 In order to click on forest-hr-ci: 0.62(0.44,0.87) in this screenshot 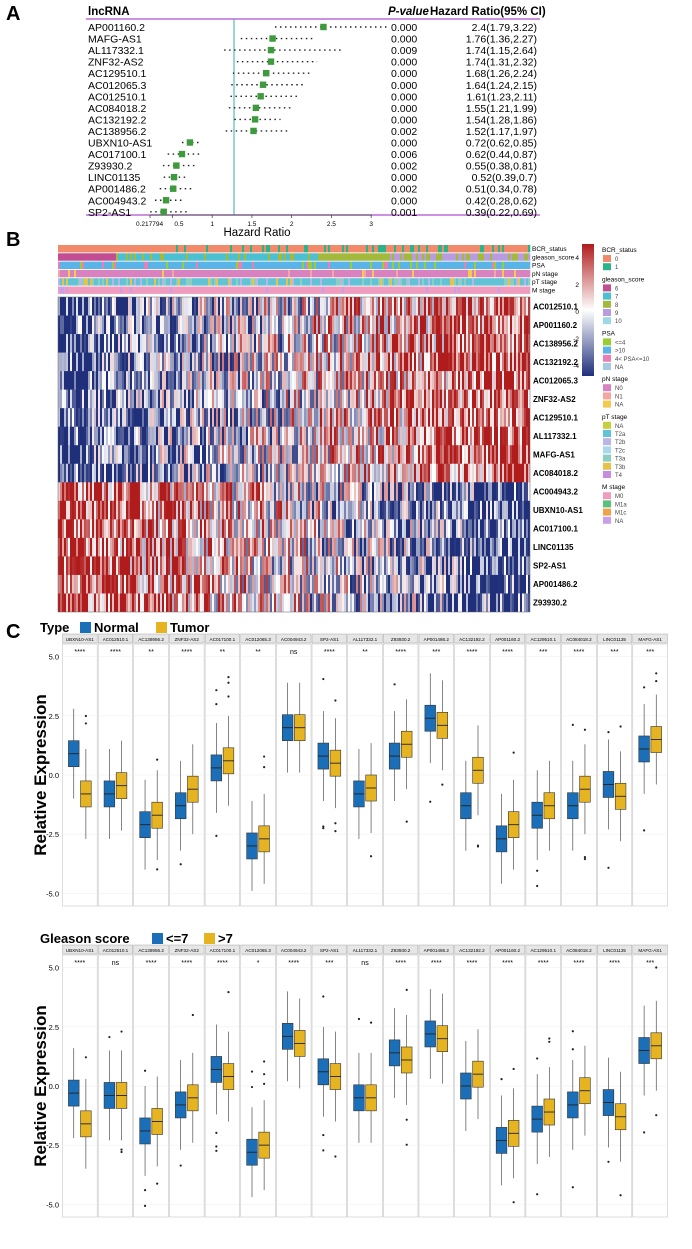, I will do `click(501, 155)`.